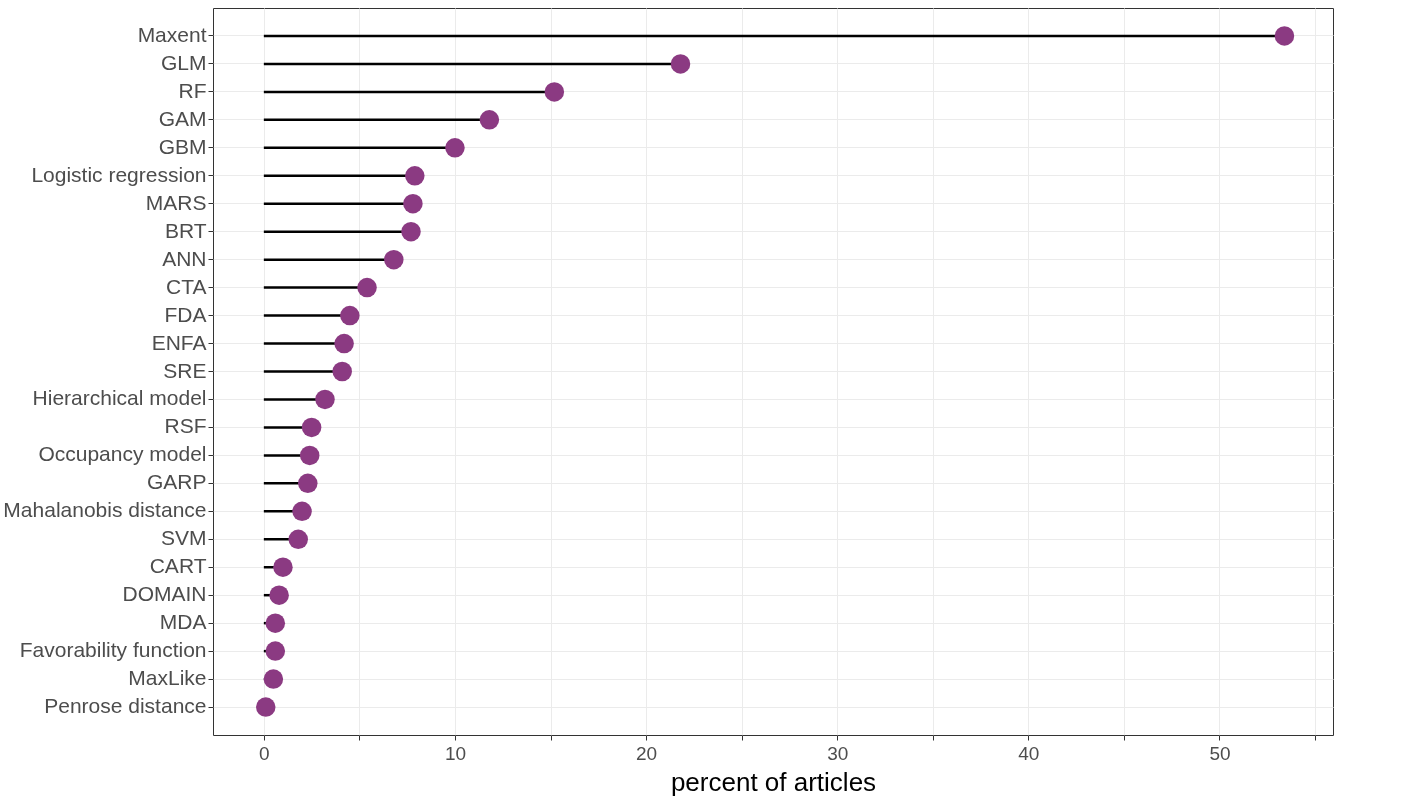 The width and height of the screenshot is (1403, 807). I want to click on y-tick-label: RF, so click(192, 90).